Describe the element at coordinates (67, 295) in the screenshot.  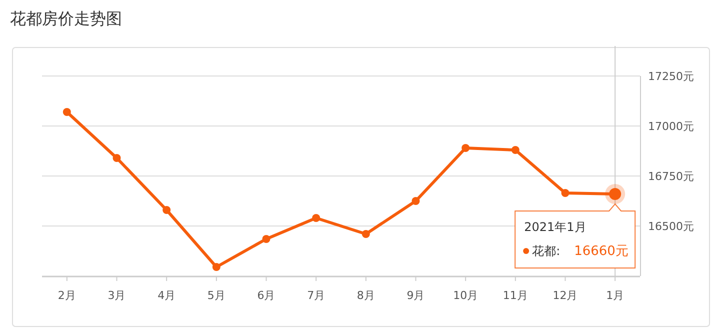
I see `x-tick-label: 2月` at that location.